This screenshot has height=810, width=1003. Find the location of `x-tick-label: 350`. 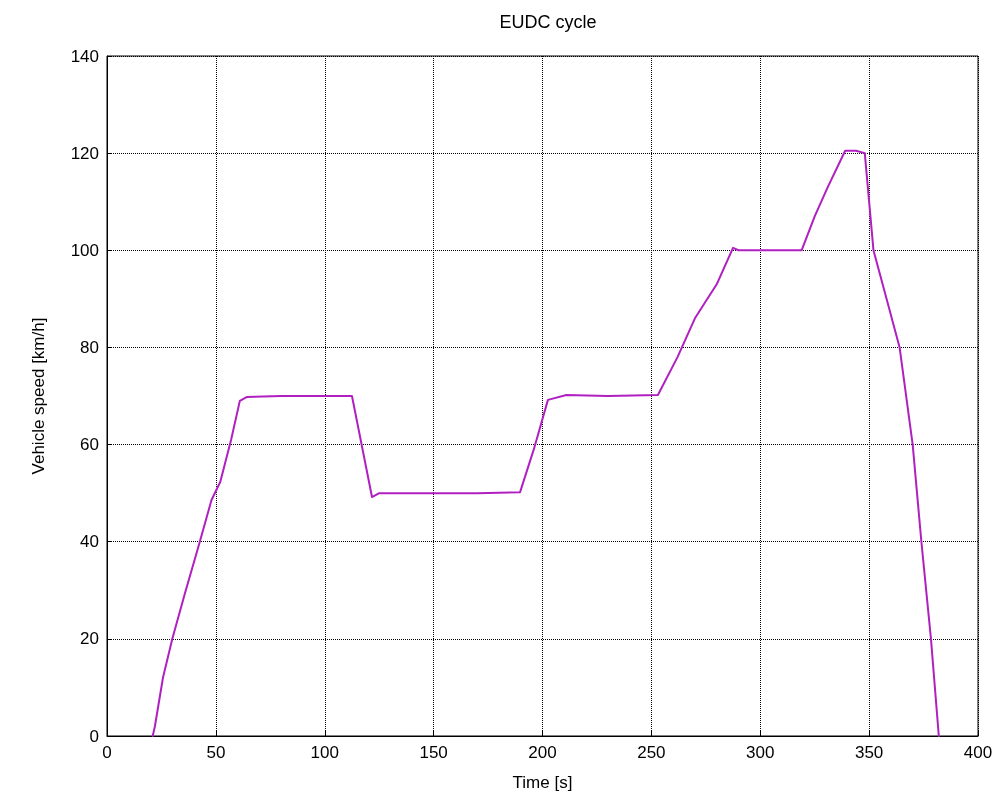

x-tick-label: 350 is located at coordinates (869, 752).